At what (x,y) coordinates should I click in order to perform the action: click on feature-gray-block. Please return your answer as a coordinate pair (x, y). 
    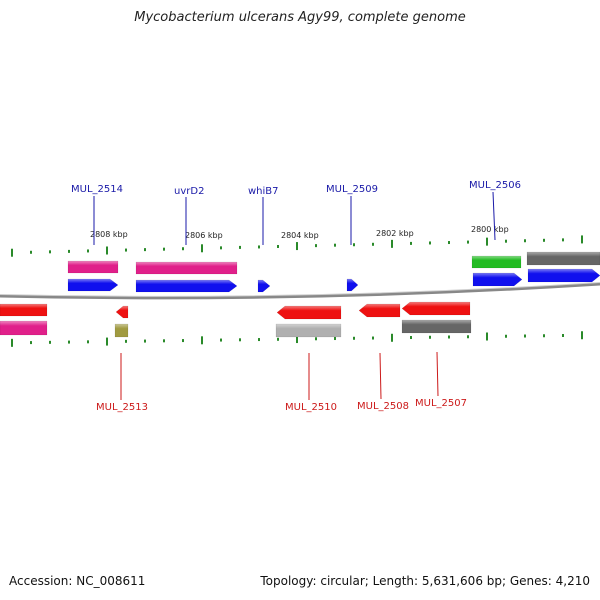
    Looking at the image, I should click on (563, 258).